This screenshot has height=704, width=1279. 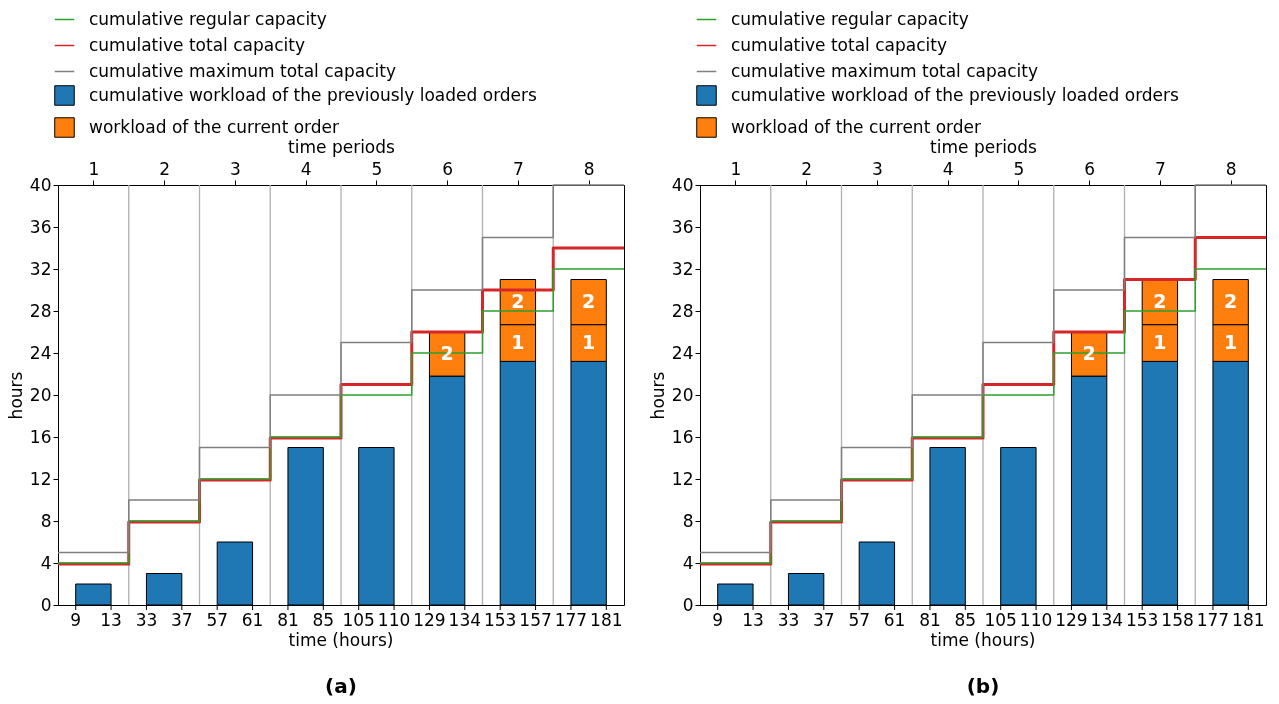 What do you see at coordinates (341, 686) in the screenshot?
I see `text: (a)` at bounding box center [341, 686].